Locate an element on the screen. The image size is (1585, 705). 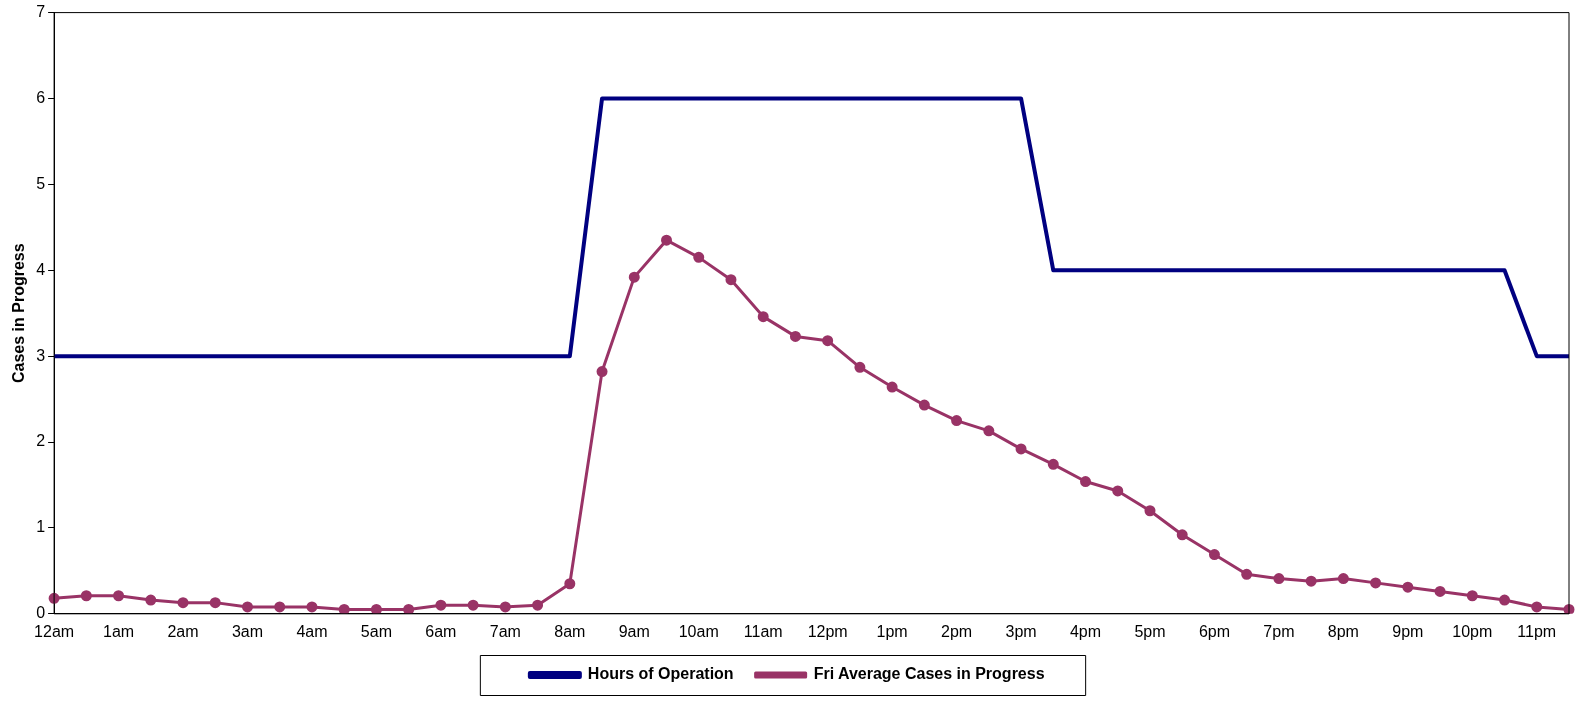
x-tick-label: 2pm is located at coordinates (957, 631).